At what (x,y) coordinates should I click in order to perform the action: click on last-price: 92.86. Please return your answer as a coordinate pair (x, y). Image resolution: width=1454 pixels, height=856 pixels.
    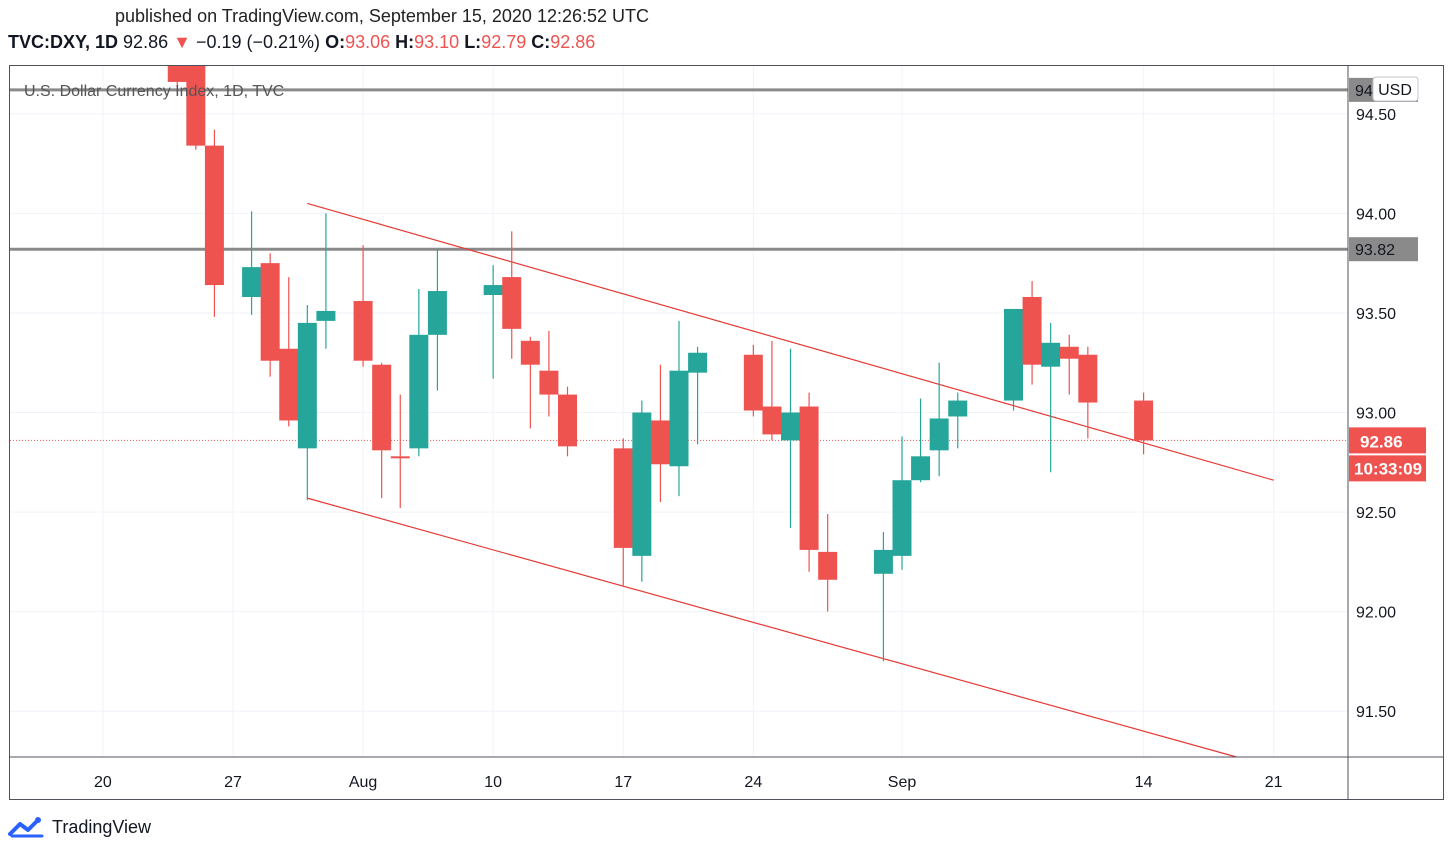
    Looking at the image, I should click on (146, 42).